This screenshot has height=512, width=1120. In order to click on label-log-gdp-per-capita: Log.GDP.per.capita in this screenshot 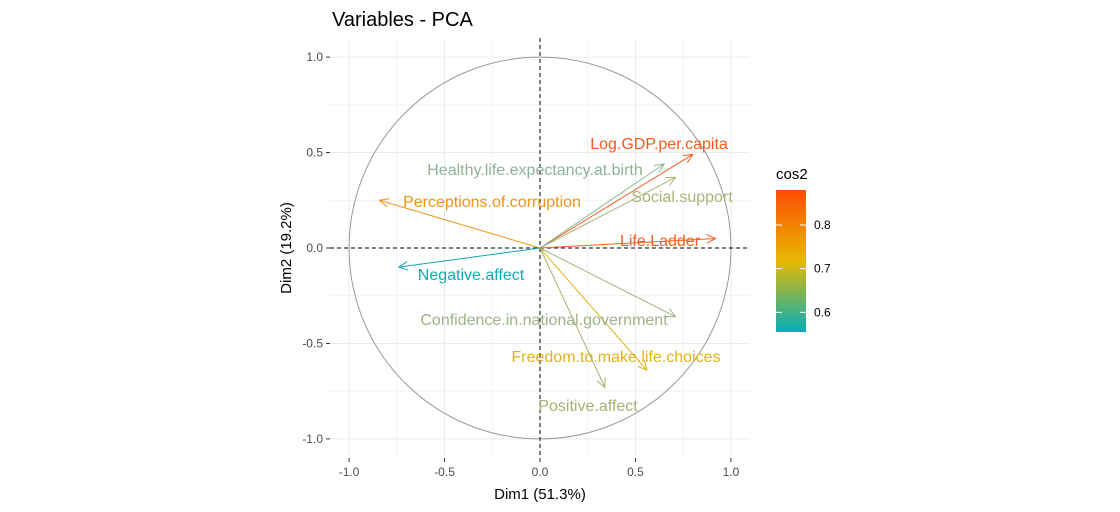, I will do `click(659, 144)`.